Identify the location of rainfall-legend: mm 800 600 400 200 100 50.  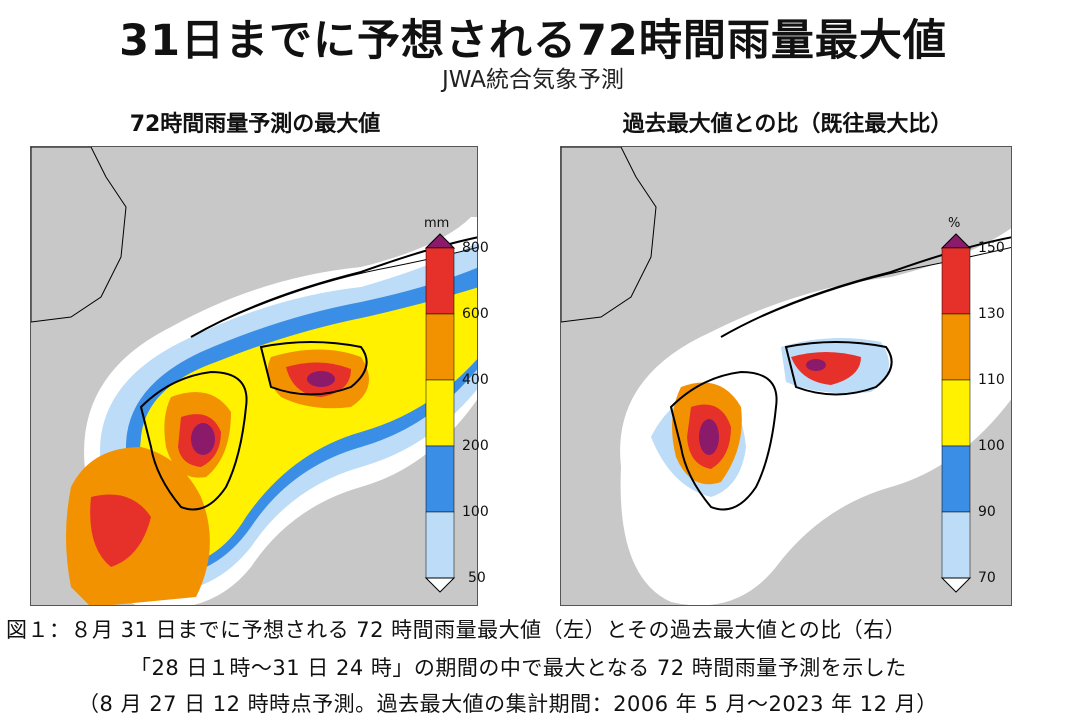
(459, 406).